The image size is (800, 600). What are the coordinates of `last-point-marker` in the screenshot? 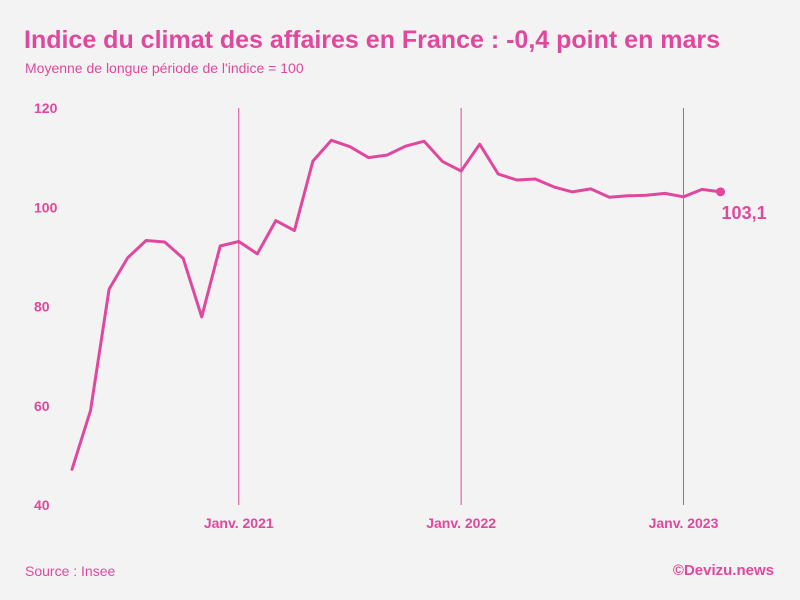 It's located at (721, 192).